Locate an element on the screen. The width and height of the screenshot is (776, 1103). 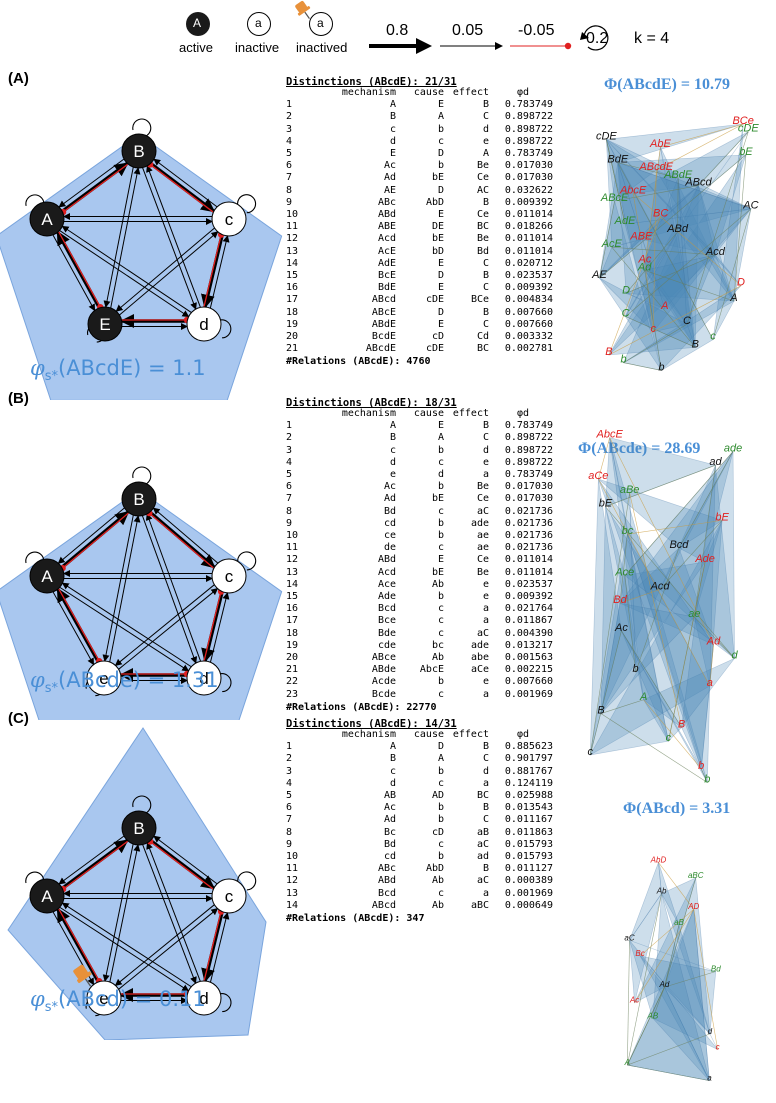
distinctions-title: Distinctions (ABcdE): 21/31 is located at coordinates (371, 82).